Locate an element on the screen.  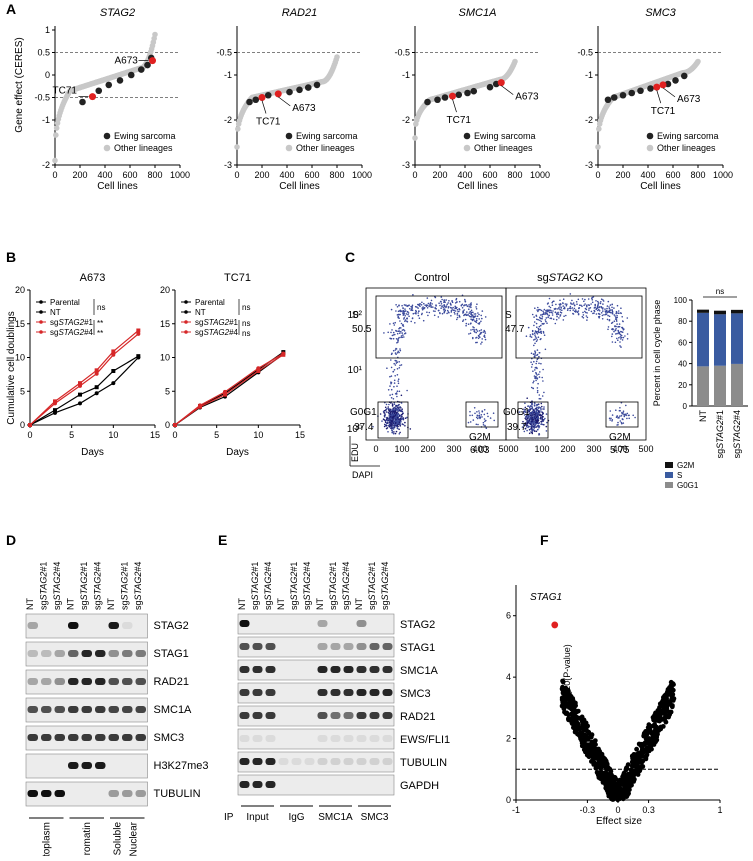
x-axis-label: Cell lines is located at coordinates (117, 186).